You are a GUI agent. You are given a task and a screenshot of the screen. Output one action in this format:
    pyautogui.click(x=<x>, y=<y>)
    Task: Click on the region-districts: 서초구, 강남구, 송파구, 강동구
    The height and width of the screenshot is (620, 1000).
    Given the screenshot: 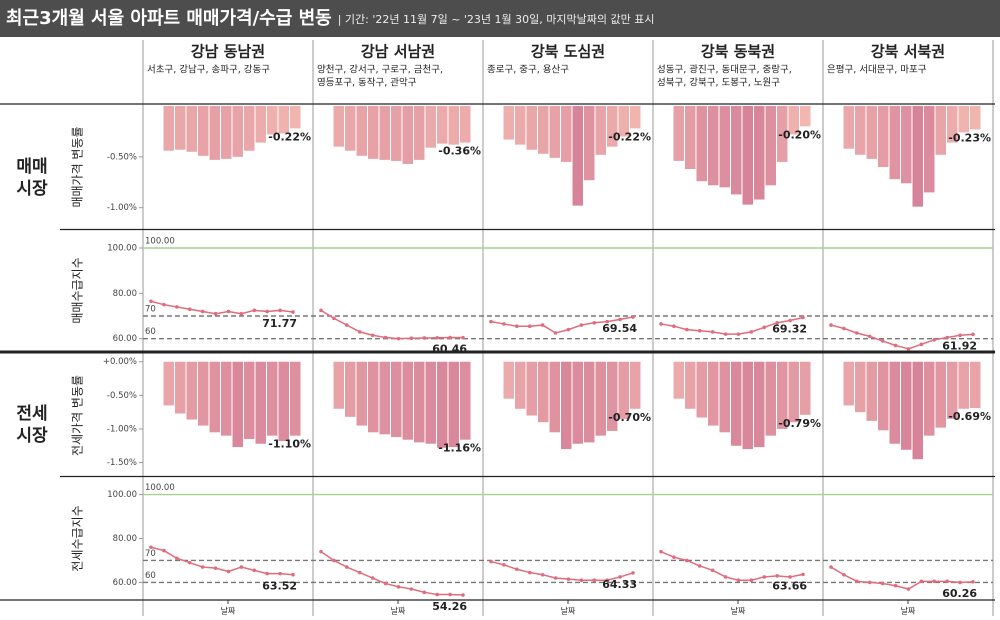 What is the action you would take?
    pyautogui.click(x=208, y=70)
    